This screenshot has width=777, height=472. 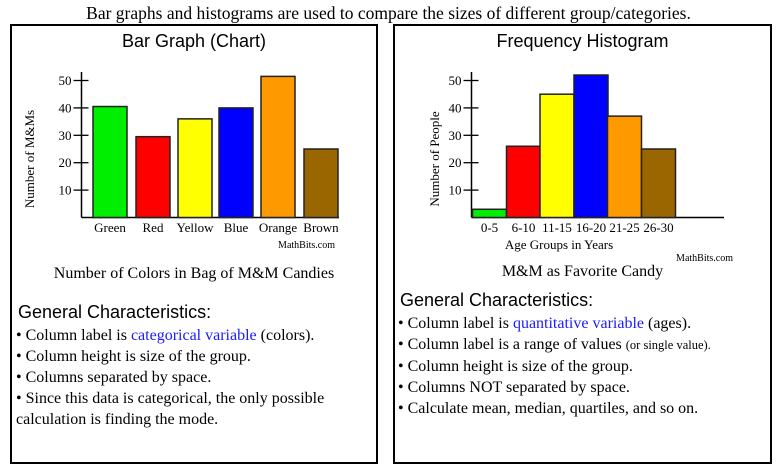 What do you see at coordinates (578, 323) in the screenshot?
I see `quantitative-variable-term: quantitative variable` at bounding box center [578, 323].